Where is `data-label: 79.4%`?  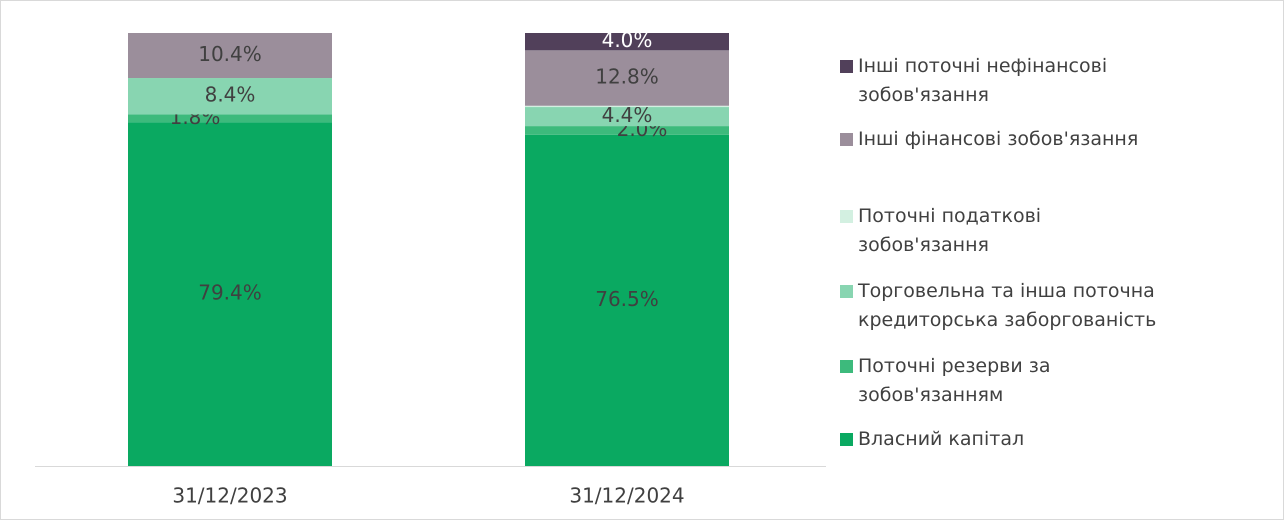 data-label: 79.4% is located at coordinates (230, 293).